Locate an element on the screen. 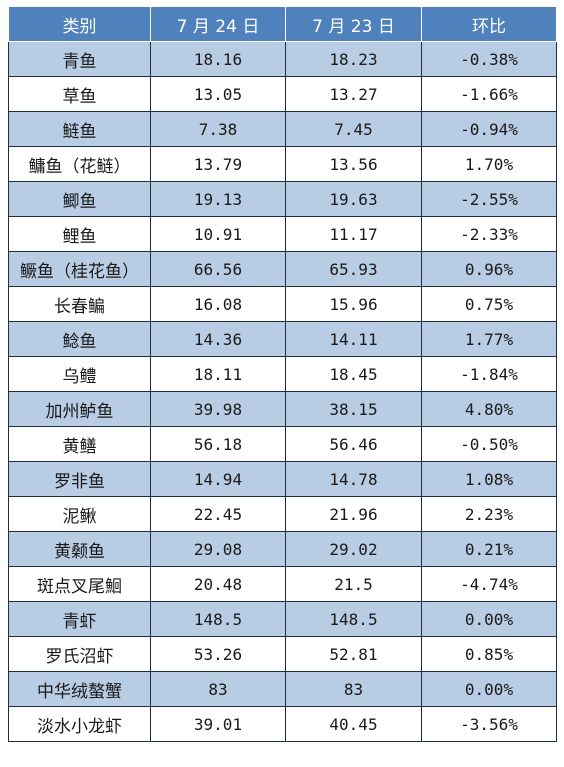  cell-change: 0.85% is located at coordinates (489, 654).